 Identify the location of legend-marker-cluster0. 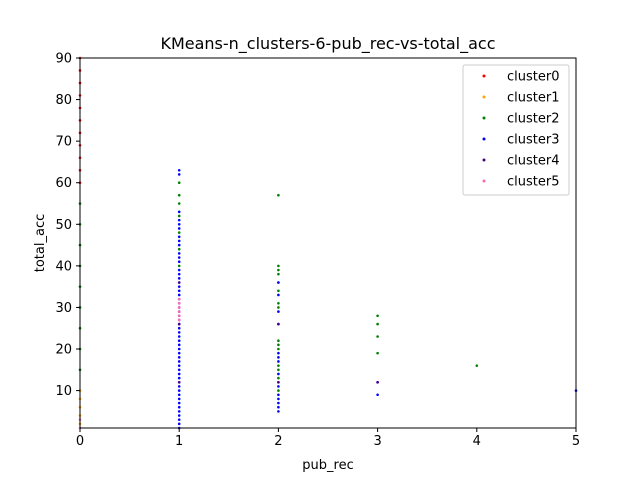
(484, 76).